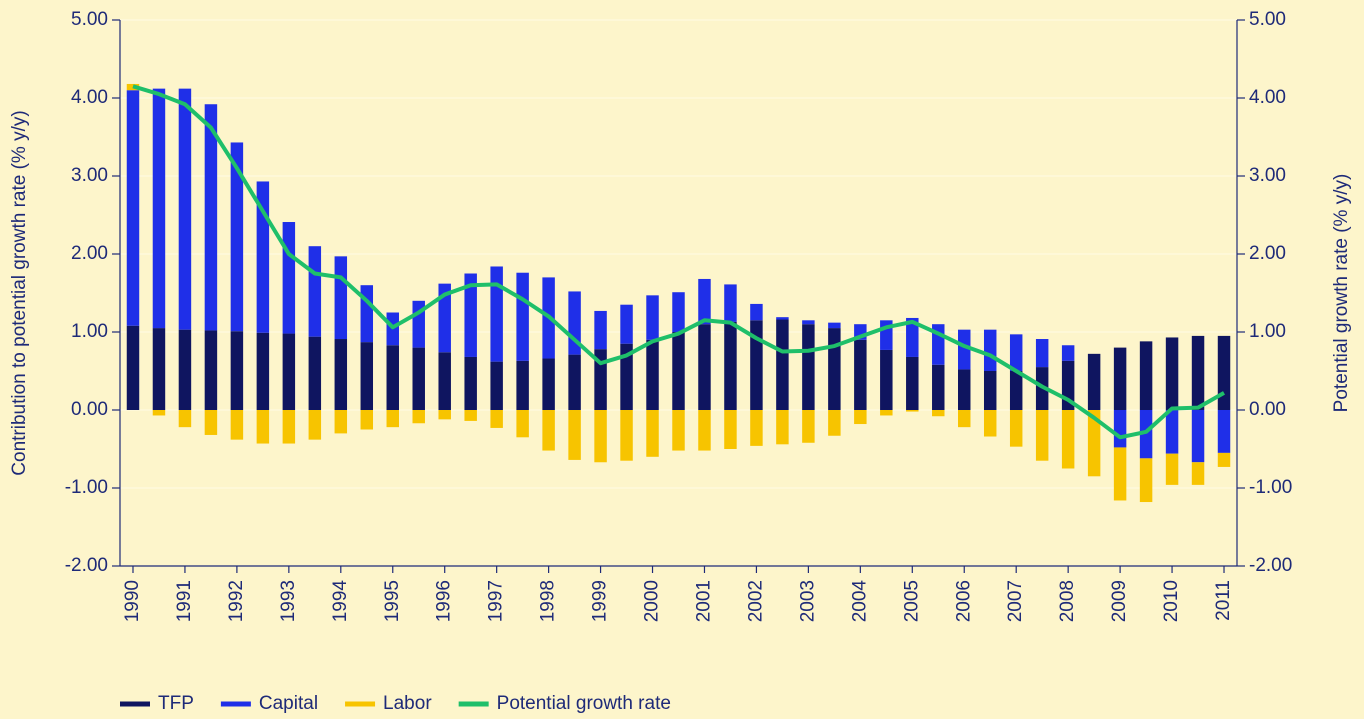 This screenshot has width=1364, height=719. What do you see at coordinates (911, 601) in the screenshot?
I see `x-tick-label: 2005` at bounding box center [911, 601].